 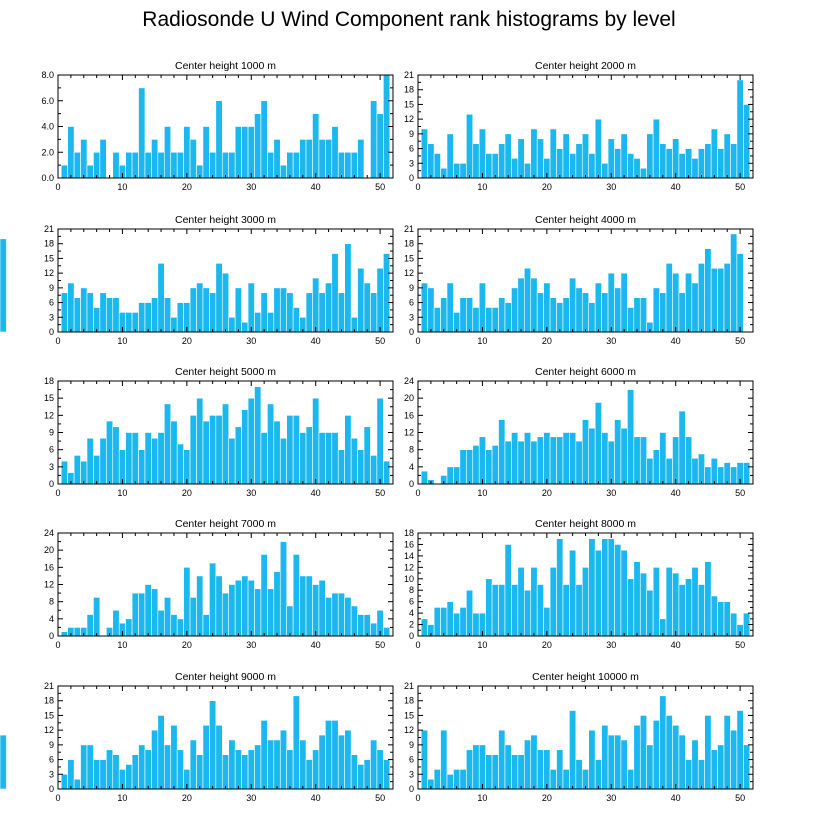 What do you see at coordinates (411, 332) in the screenshot?
I see `y-tick-label: 0` at bounding box center [411, 332].